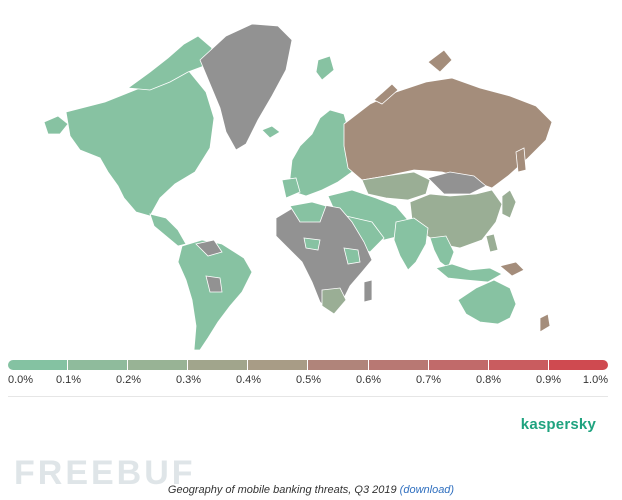 Image resolution: width=622 pixels, height=500 pixels. Describe the element at coordinates (312, 244) in the screenshot. I see `west-africa-green` at that location.